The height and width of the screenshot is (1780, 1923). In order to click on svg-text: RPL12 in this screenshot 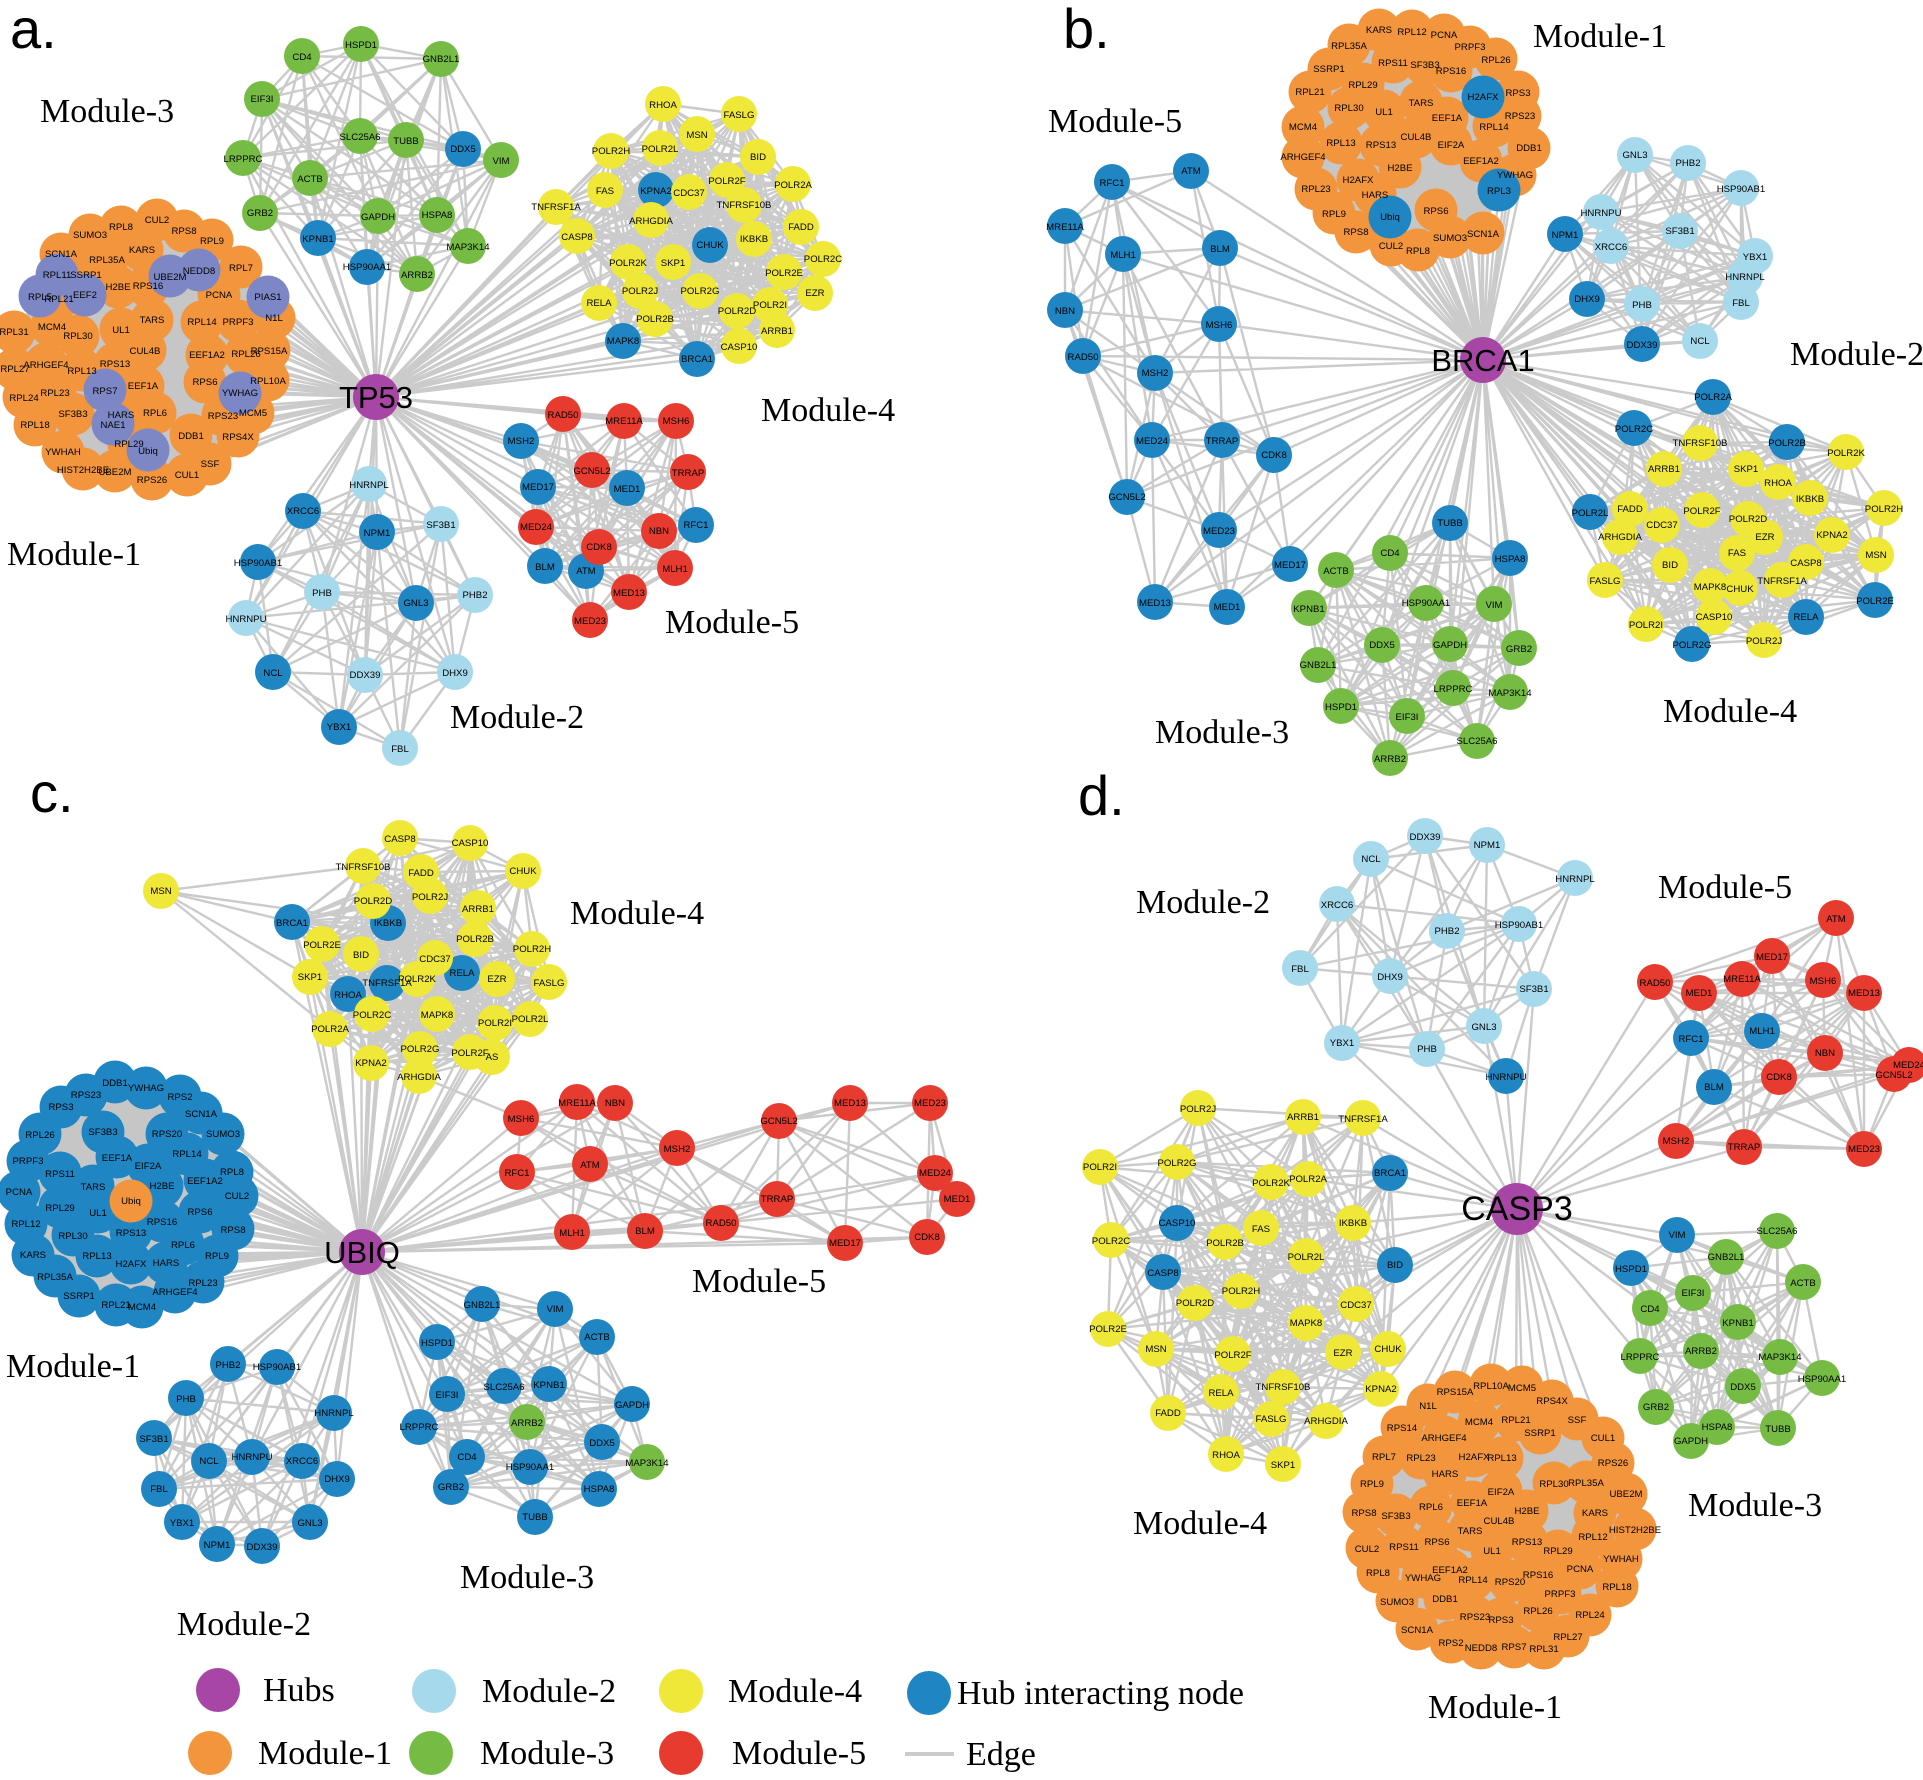, I will do `click(1592, 1537)`.